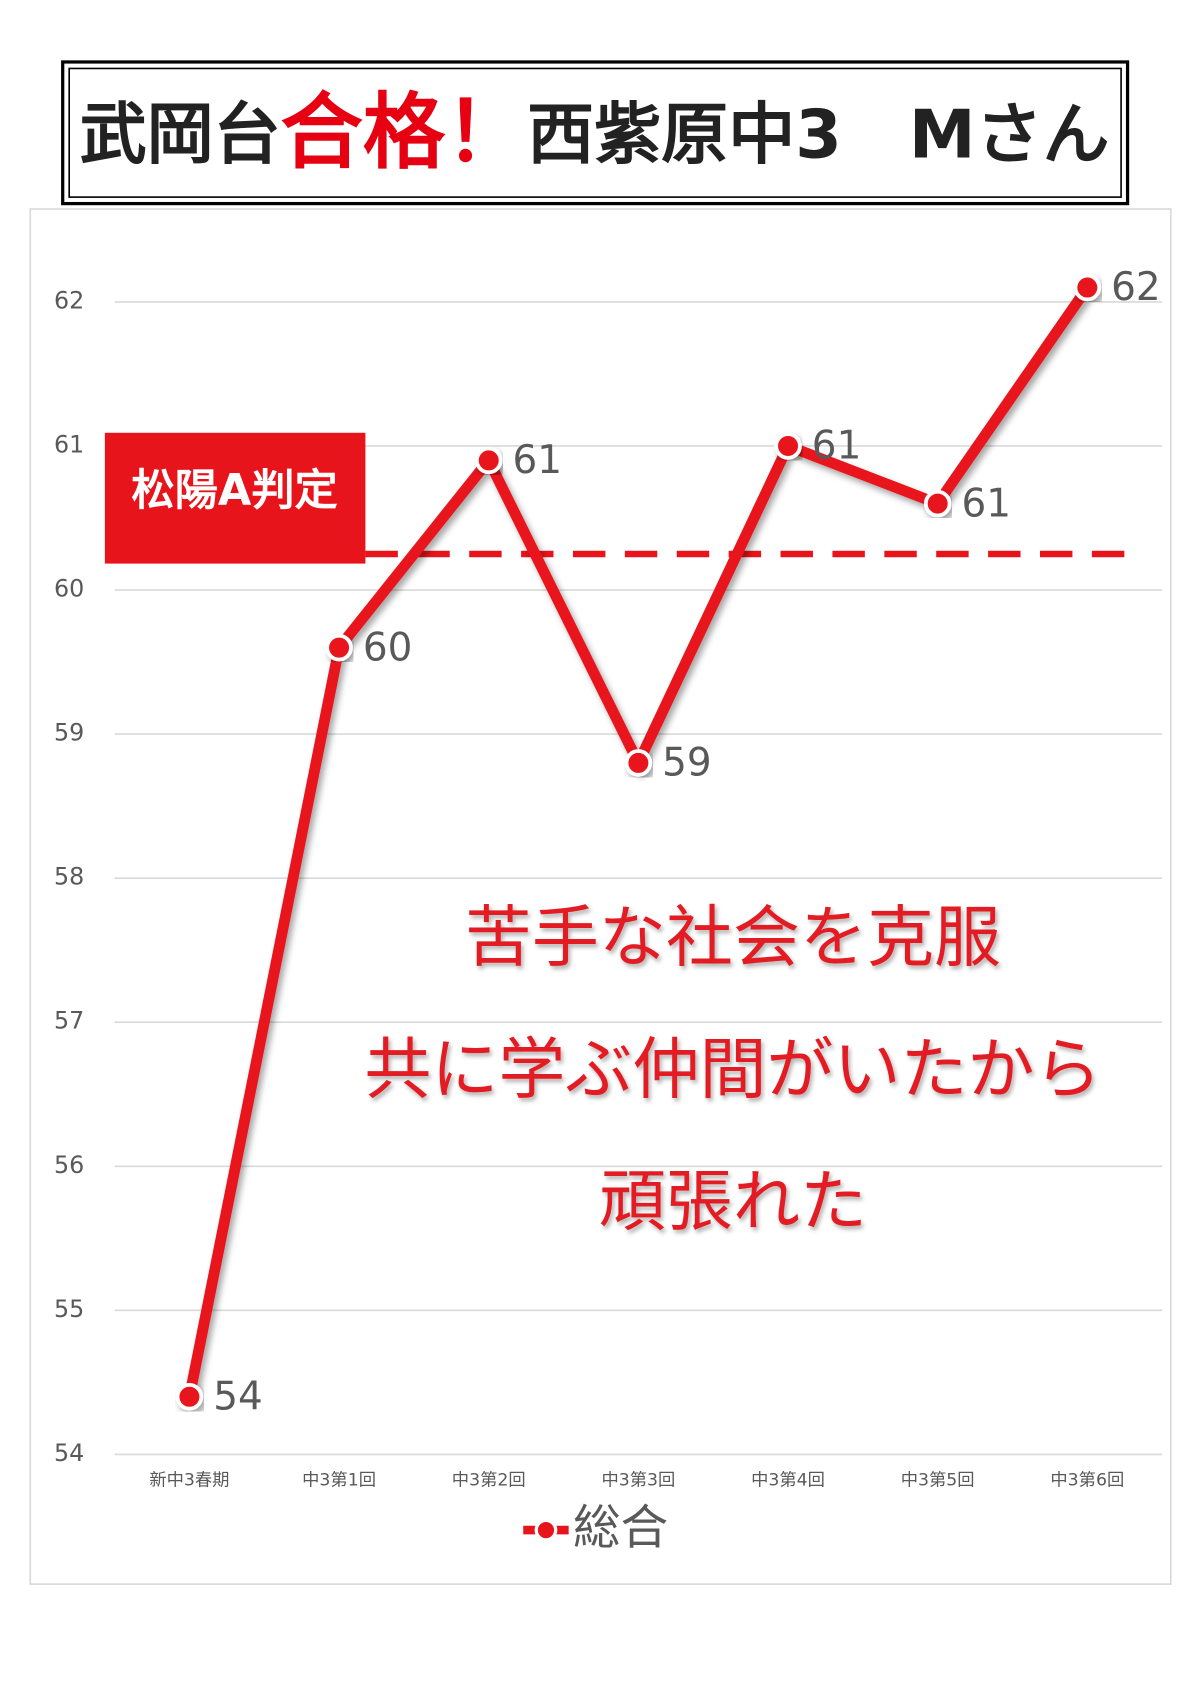  I want to click on x-tick-label: 新中3春期, so click(189, 1480).